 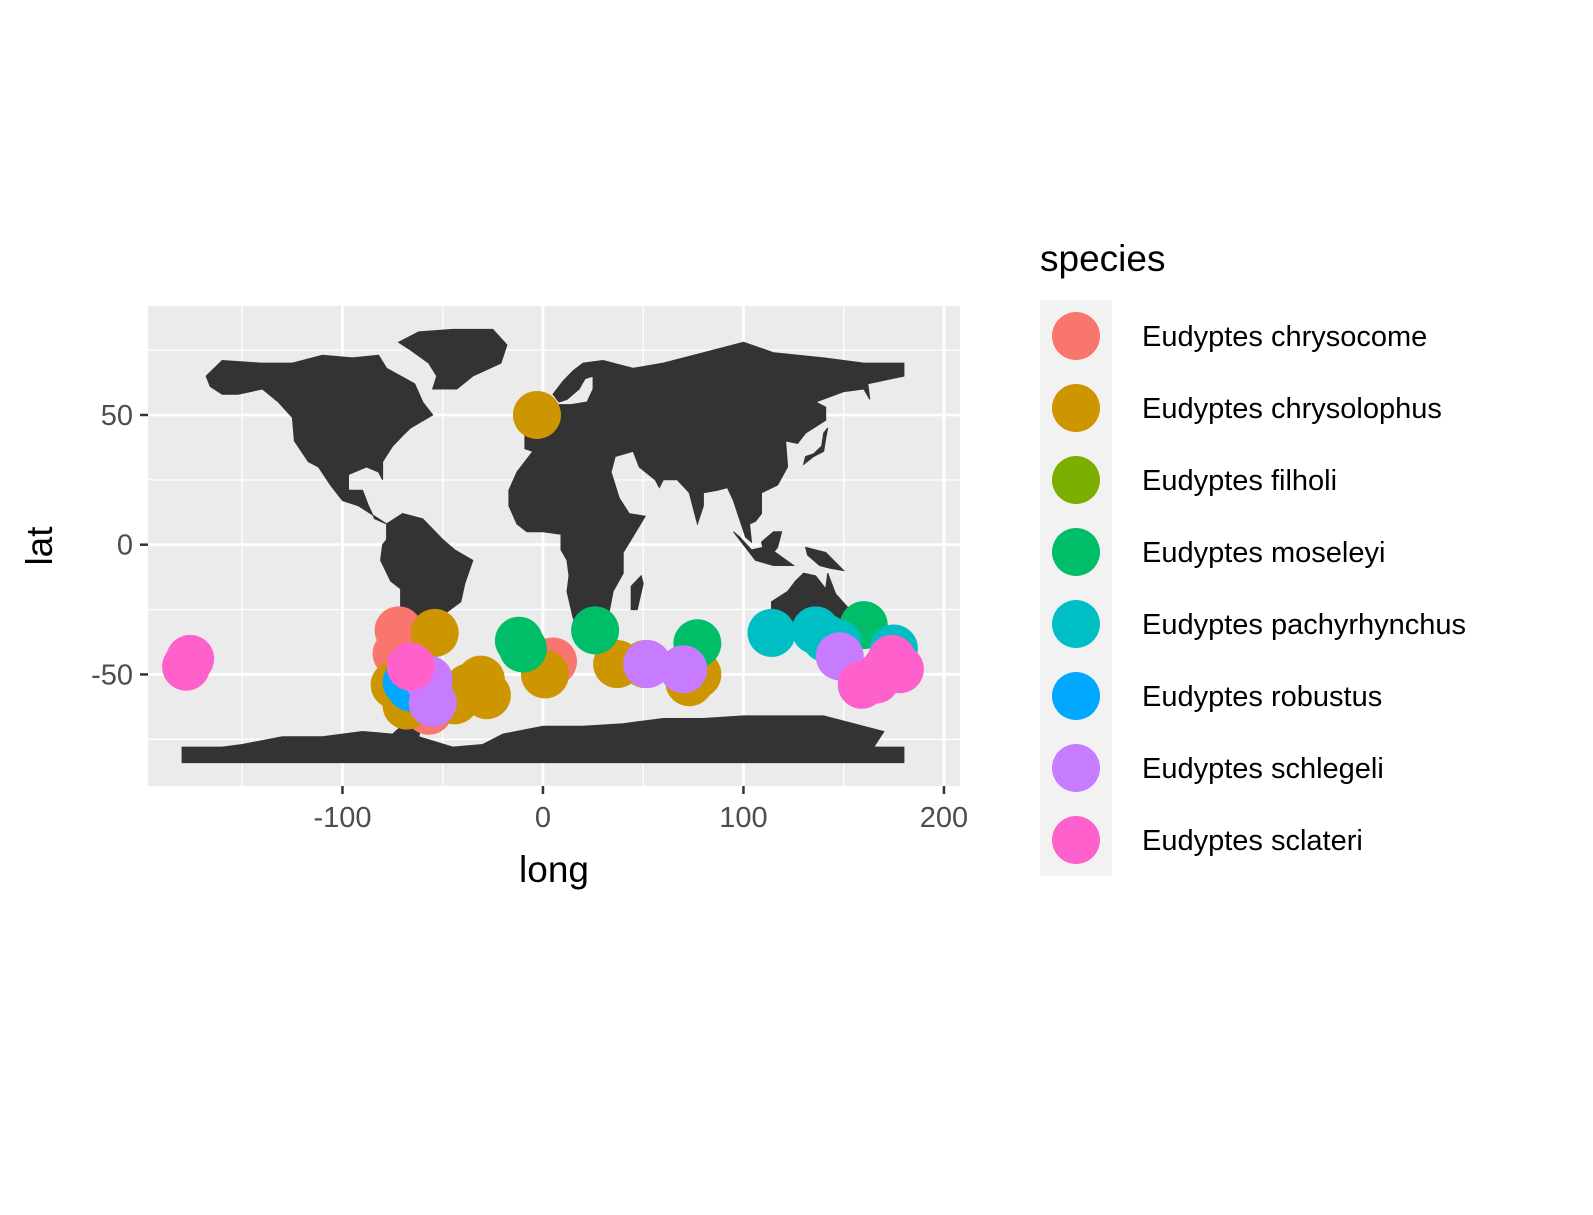 I want to click on legend-item: Eudyptes sclateri, so click(x=1207, y=840).